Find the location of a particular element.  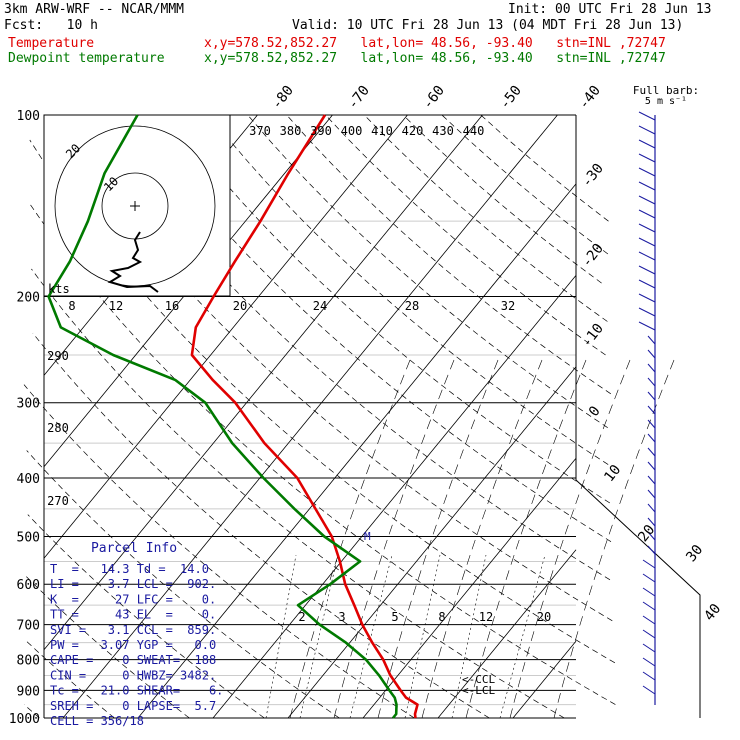

isotherm-label: 40 is located at coordinates (712, 612).